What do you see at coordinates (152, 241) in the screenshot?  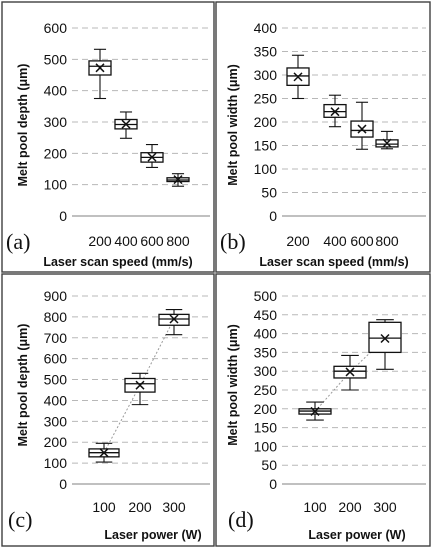 I see `panel-a-xtick-label: 600` at bounding box center [152, 241].